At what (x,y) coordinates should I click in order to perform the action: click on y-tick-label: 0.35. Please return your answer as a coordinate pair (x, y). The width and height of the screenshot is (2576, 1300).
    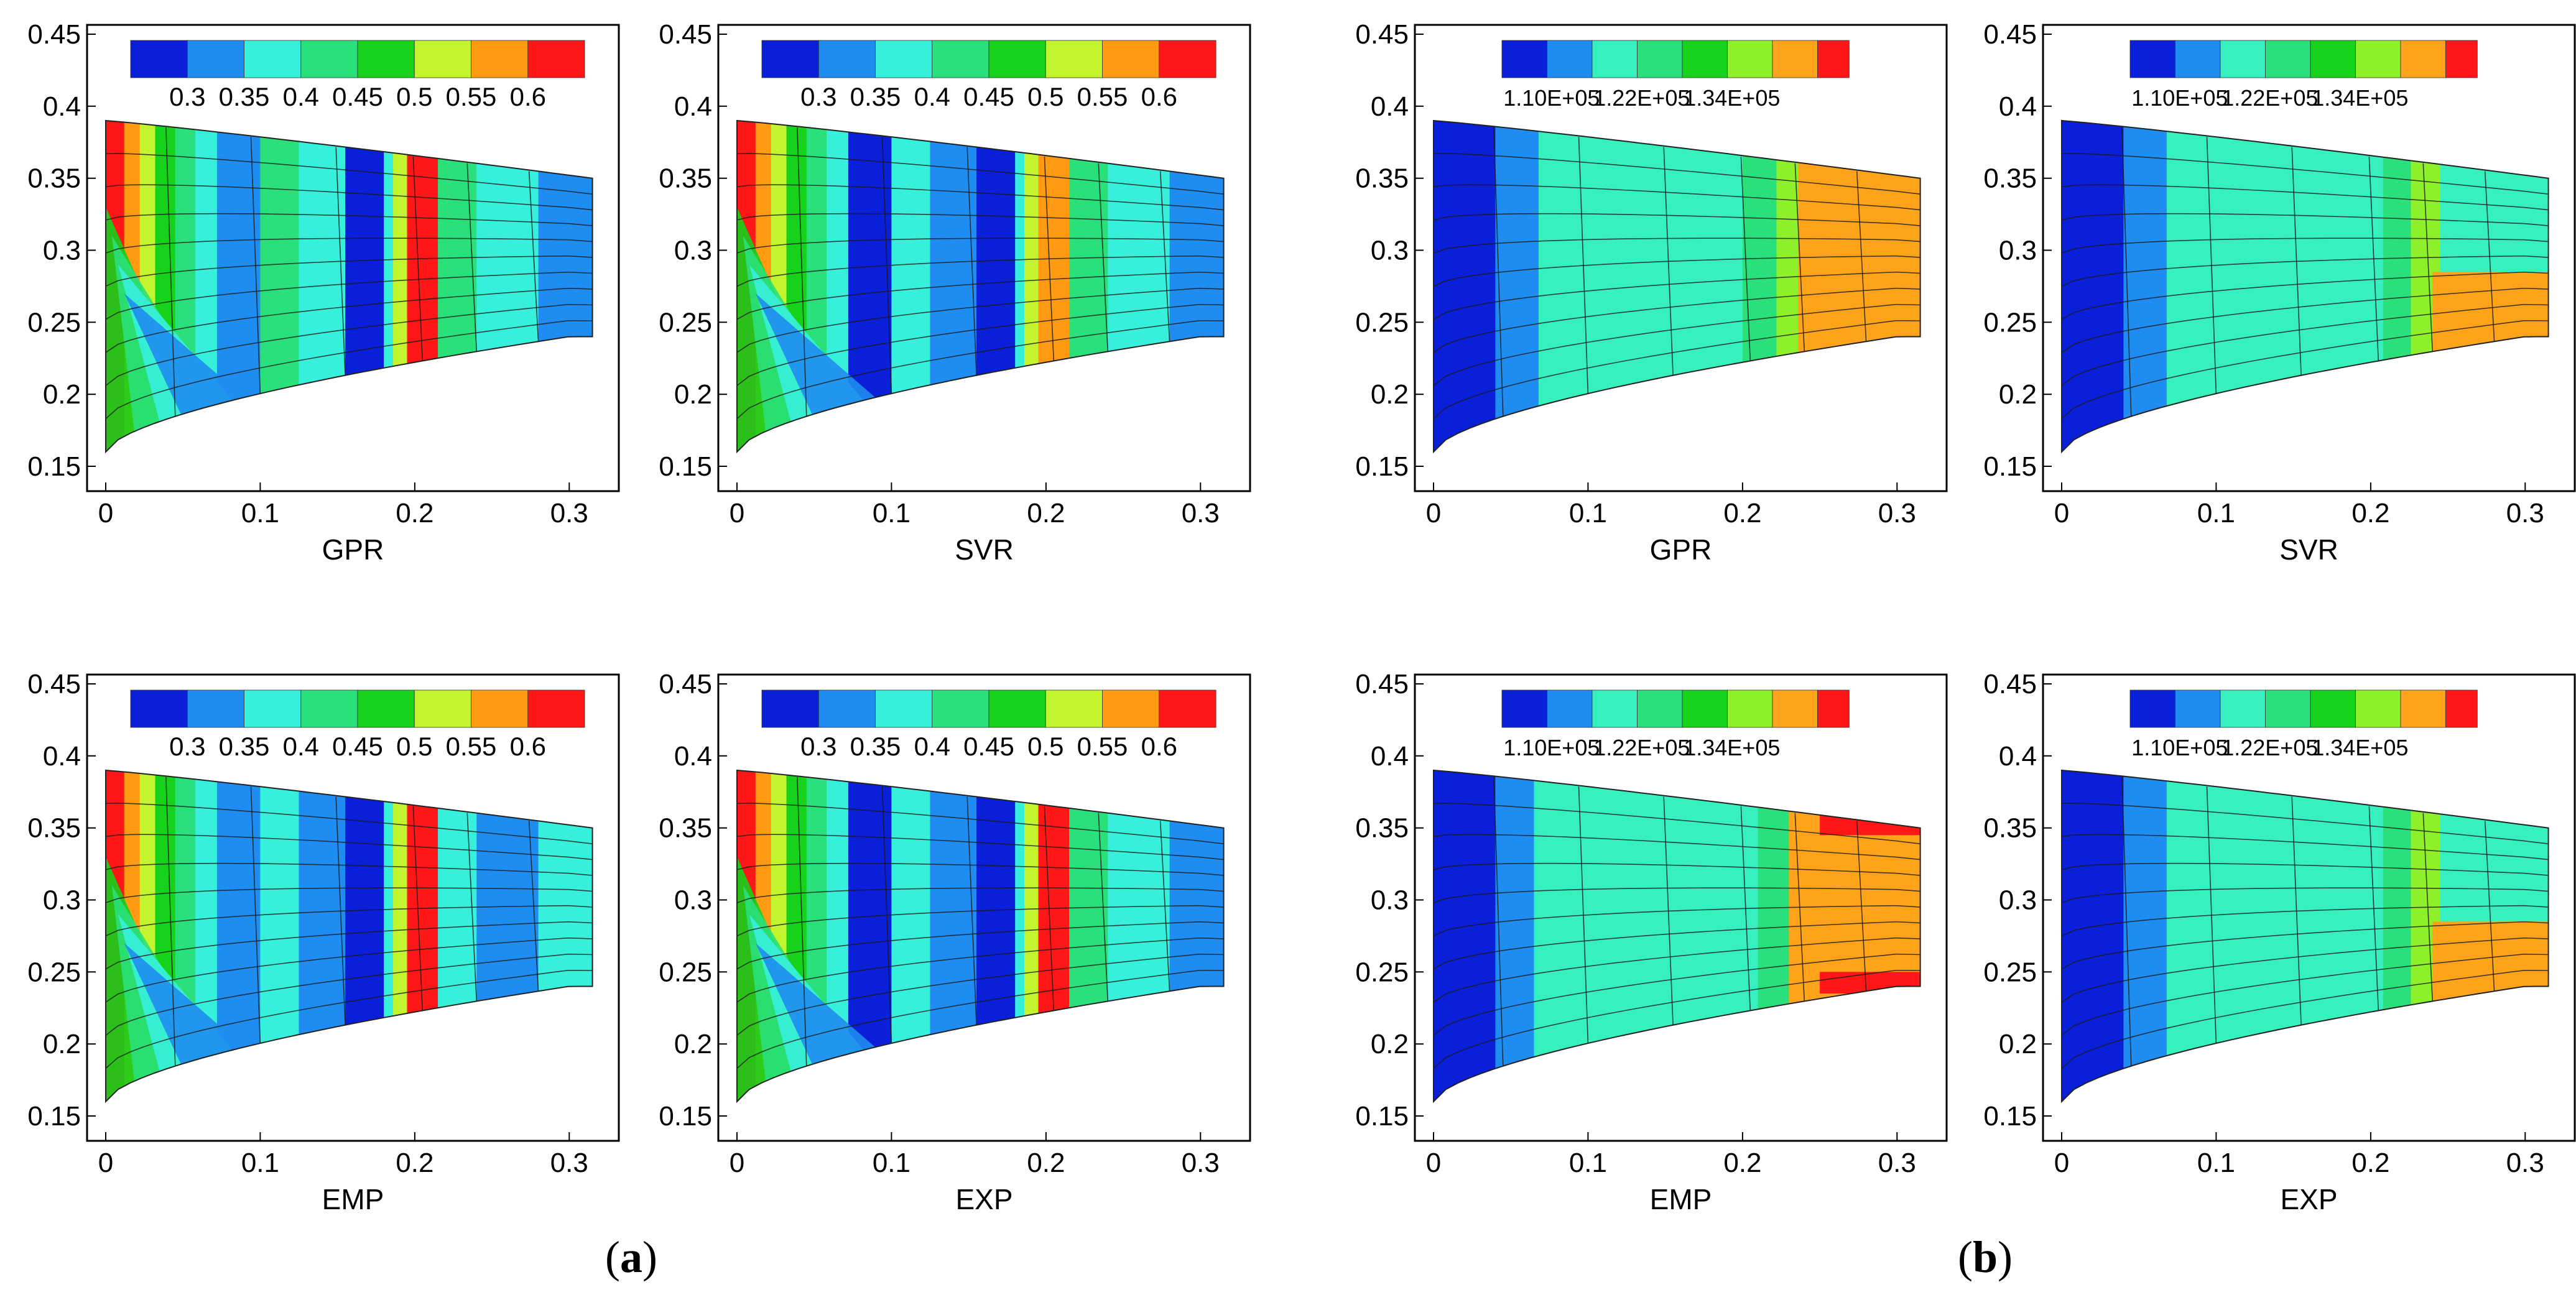
    Looking at the image, I should click on (54, 179).